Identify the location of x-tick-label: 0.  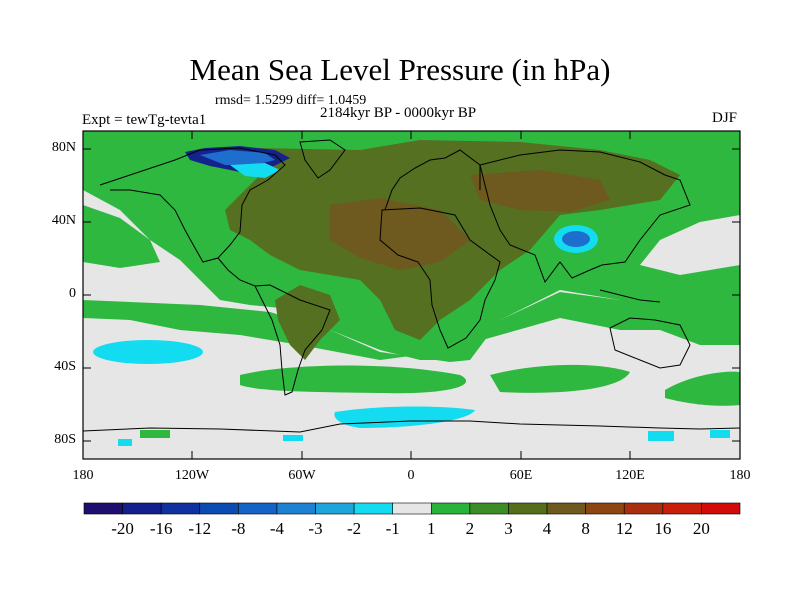
(411, 475).